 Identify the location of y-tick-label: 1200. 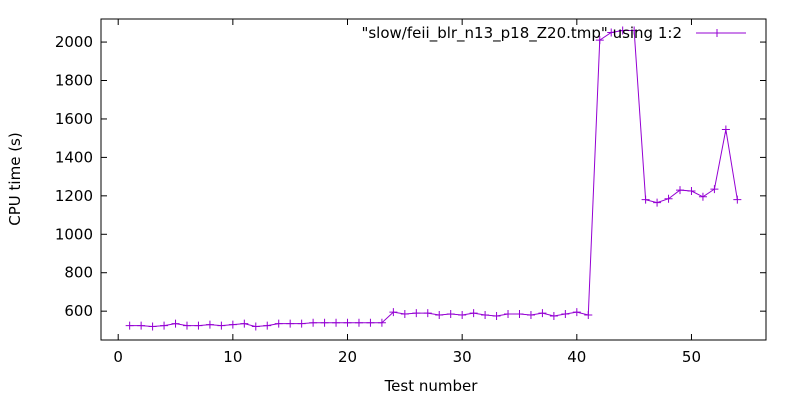
(74, 196).